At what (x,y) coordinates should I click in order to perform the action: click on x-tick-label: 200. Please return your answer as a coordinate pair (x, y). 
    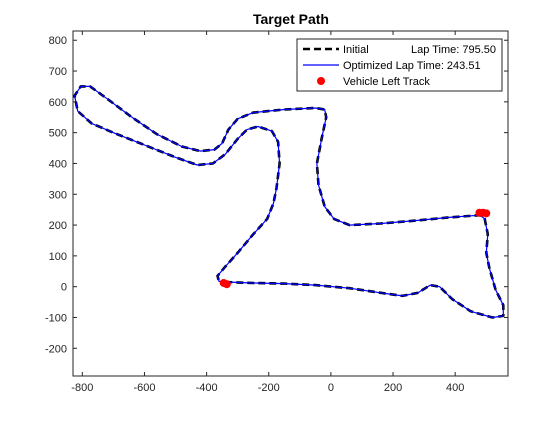
    Looking at the image, I should click on (393, 388).